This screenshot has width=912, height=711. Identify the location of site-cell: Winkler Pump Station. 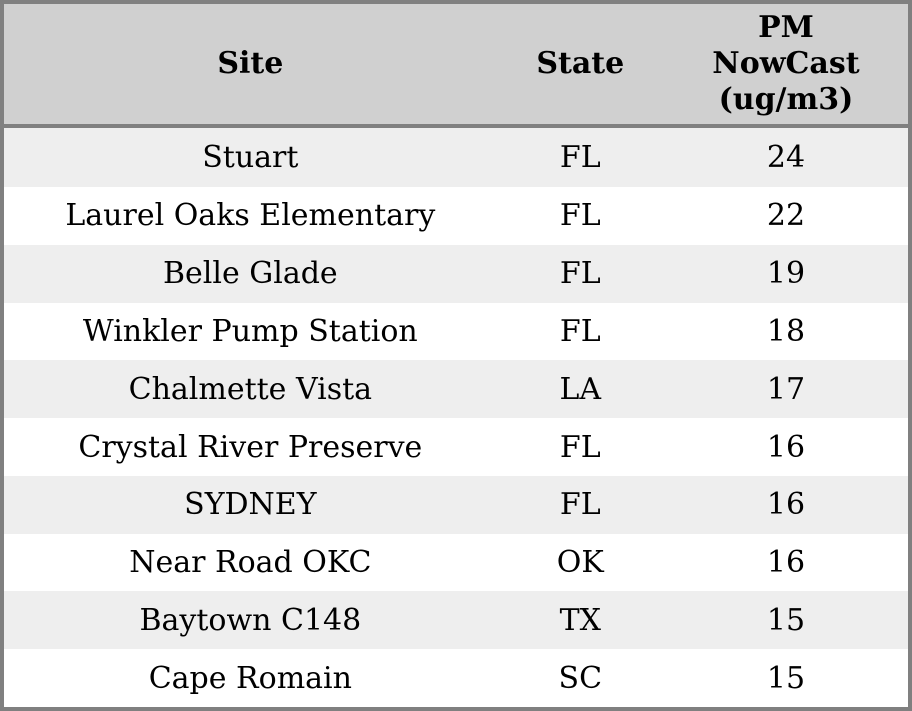
(250, 331).